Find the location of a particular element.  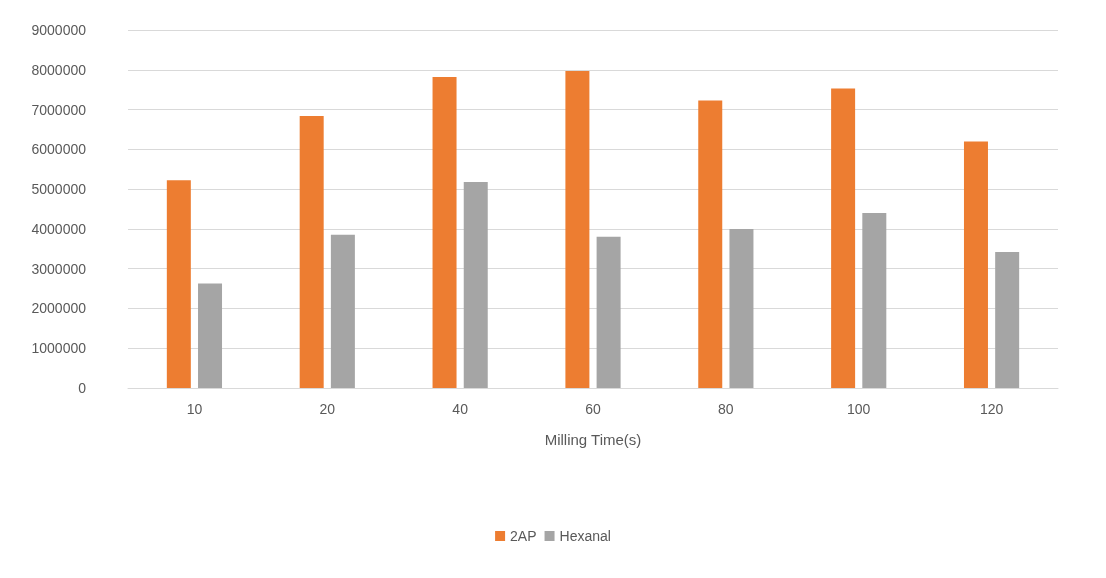

legend-label: Hexanal is located at coordinates (585, 536).